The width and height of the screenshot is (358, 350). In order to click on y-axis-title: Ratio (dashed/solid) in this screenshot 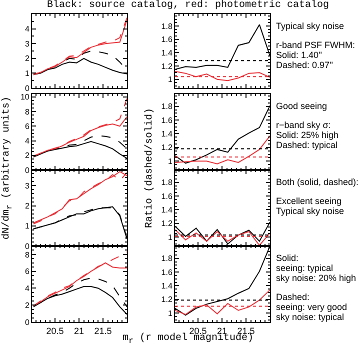, I will do `click(150, 168)`.